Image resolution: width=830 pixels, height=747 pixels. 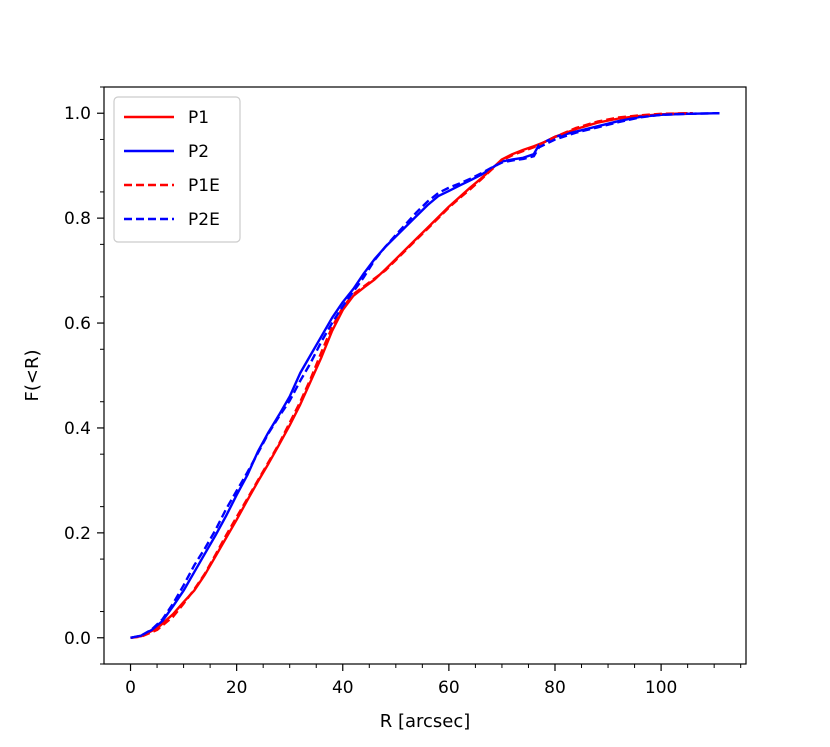 I want to click on x-tick-label: 0, so click(x=130, y=688).